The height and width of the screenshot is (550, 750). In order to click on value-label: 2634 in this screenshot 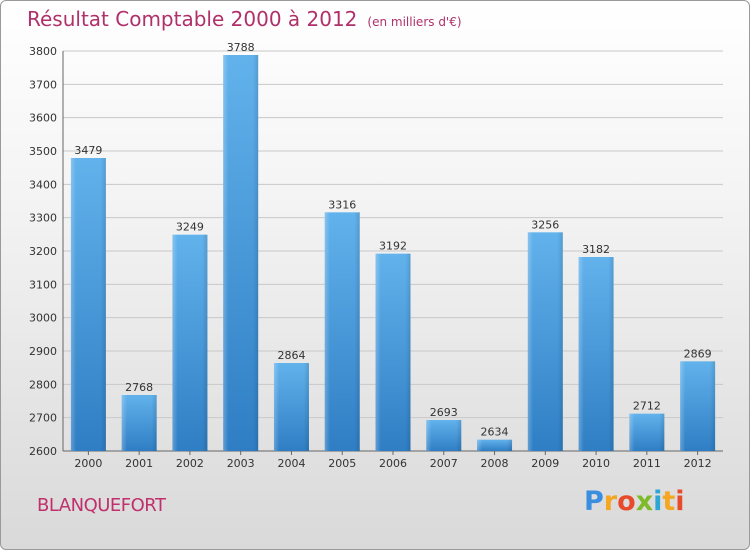, I will do `click(495, 432)`.